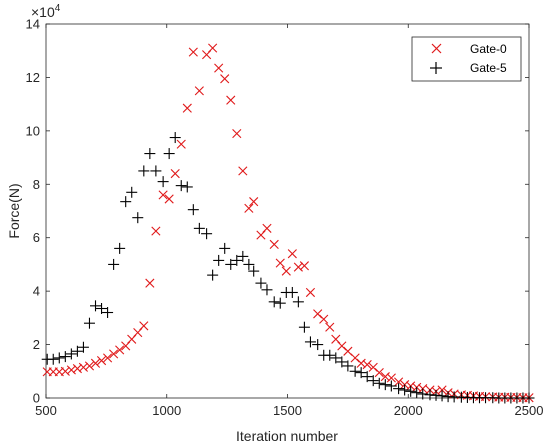 This screenshot has height=447, width=550. Describe the element at coordinates (36, 237) in the screenshot. I see `y-tick-label: 6` at that location.